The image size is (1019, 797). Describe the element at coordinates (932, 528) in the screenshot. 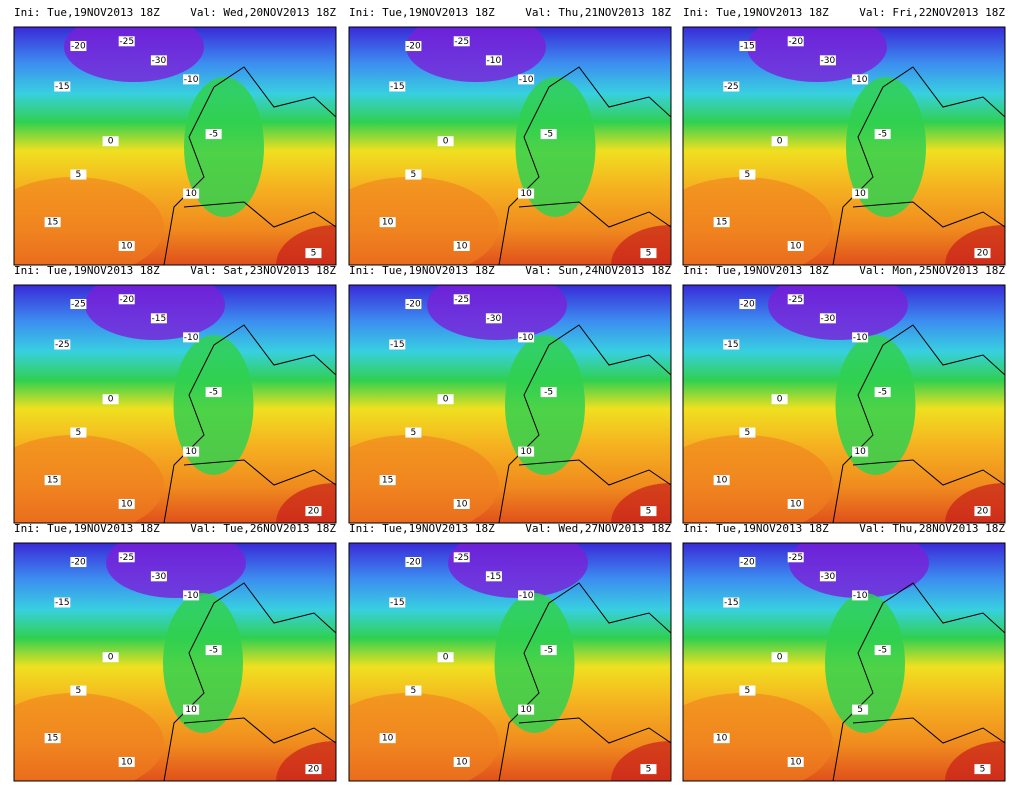

I see `valid-time: Val: Thu,28NOV2013 18Z` at that location.